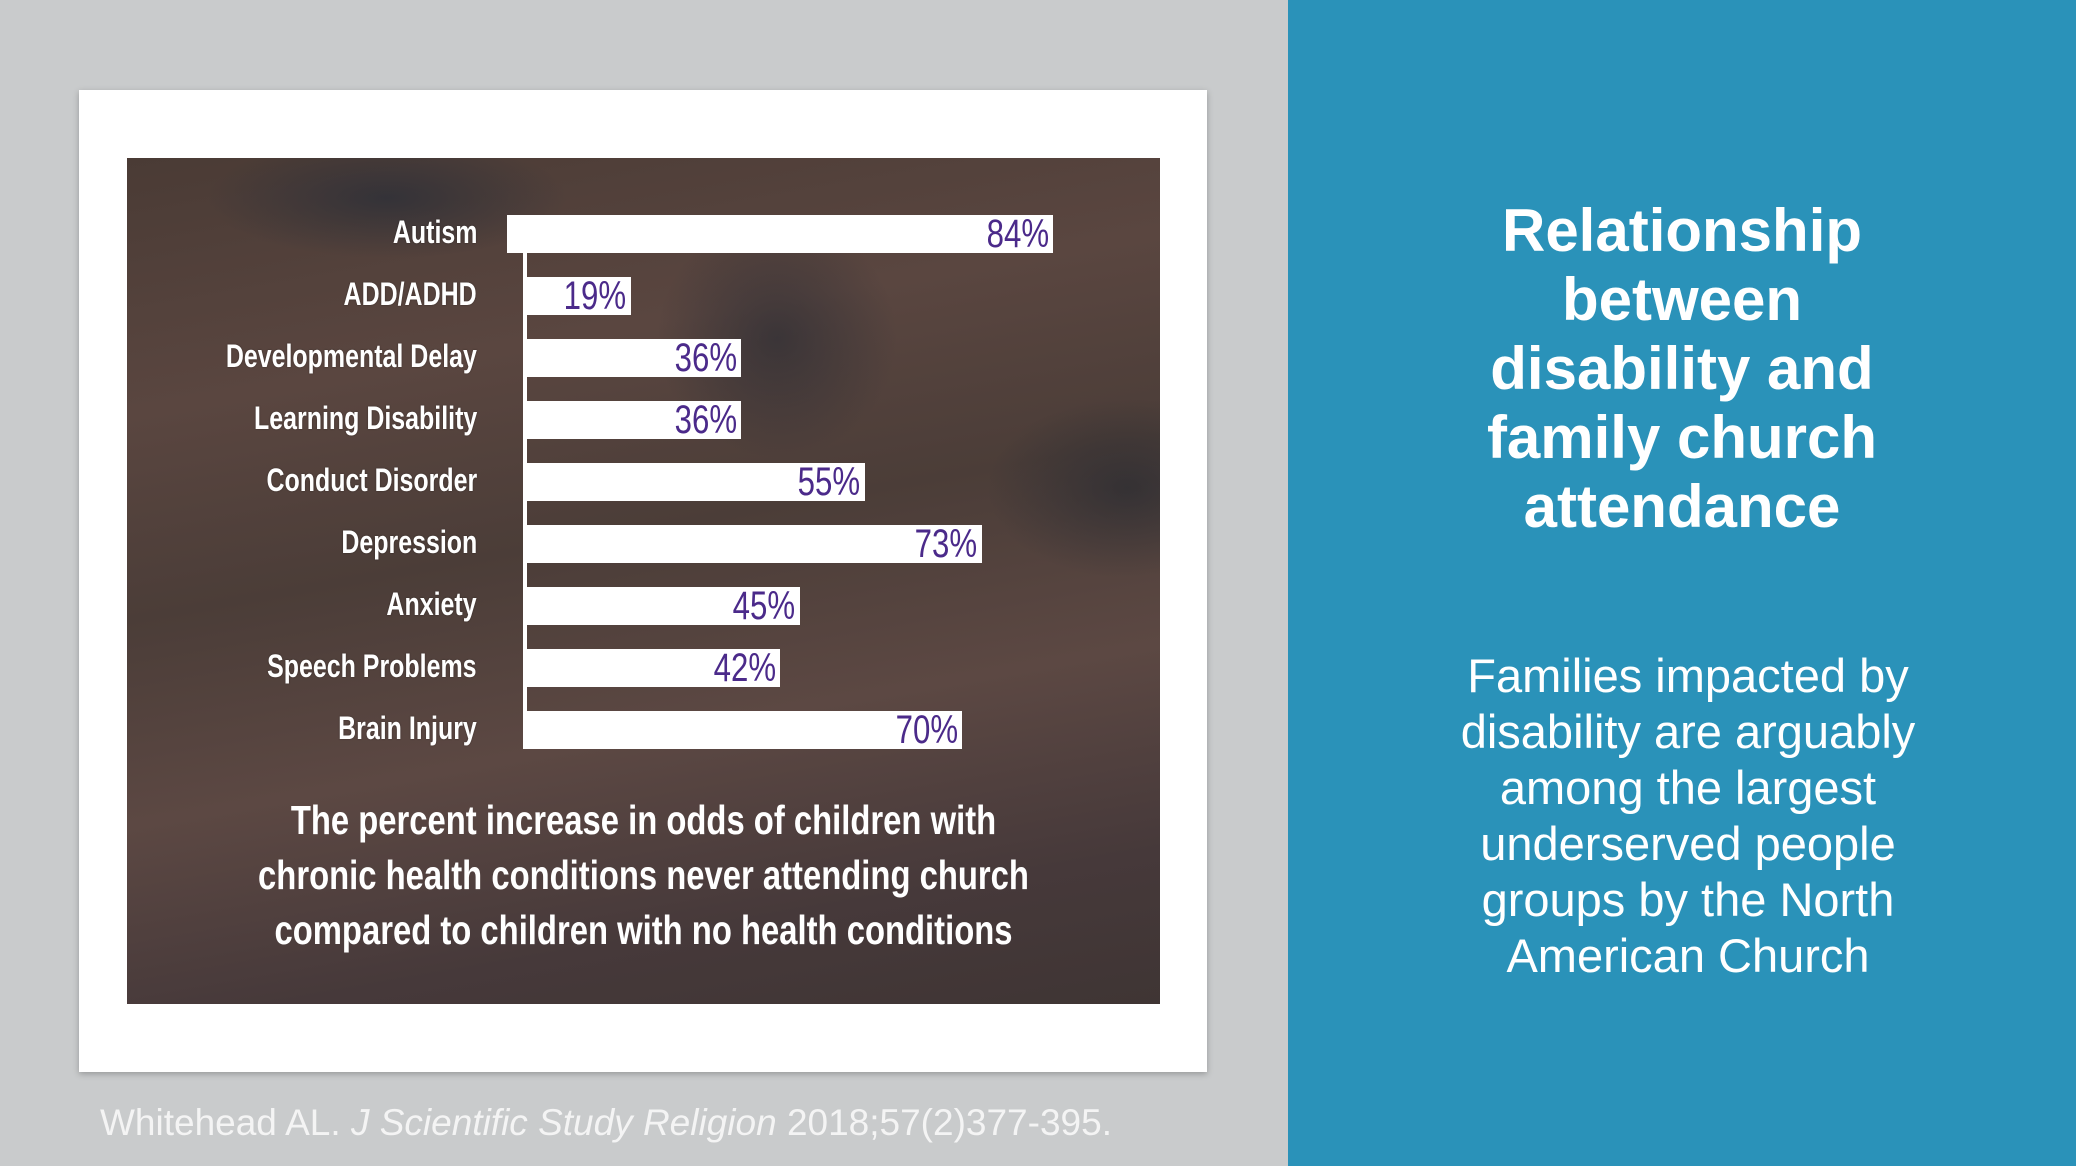  What do you see at coordinates (651, 668) in the screenshot?
I see `bar: 42%` at bounding box center [651, 668].